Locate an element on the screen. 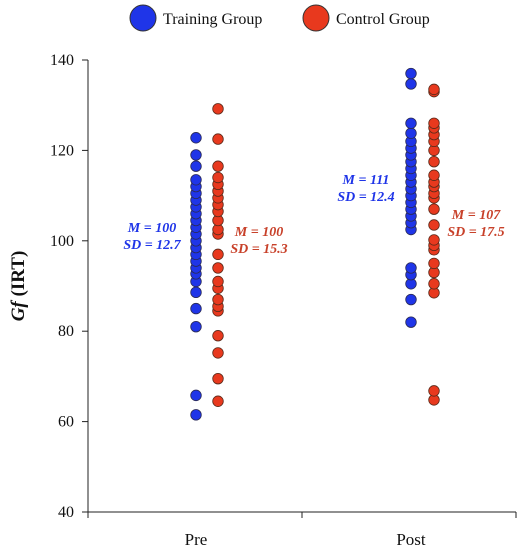 This screenshot has width=526, height=550. annotation-training-pre-mean: M = 100 is located at coordinates (151, 228).